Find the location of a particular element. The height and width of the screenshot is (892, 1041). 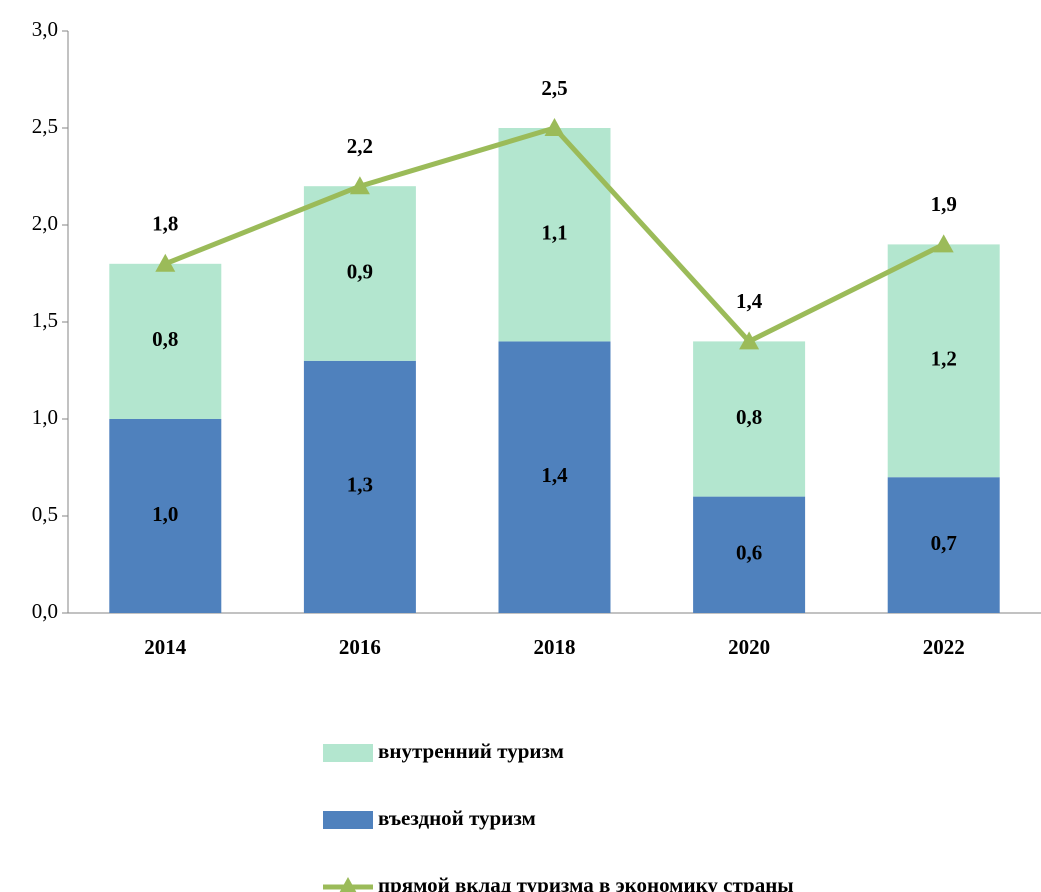

y-tick-label: 2,5 is located at coordinates (45, 126).